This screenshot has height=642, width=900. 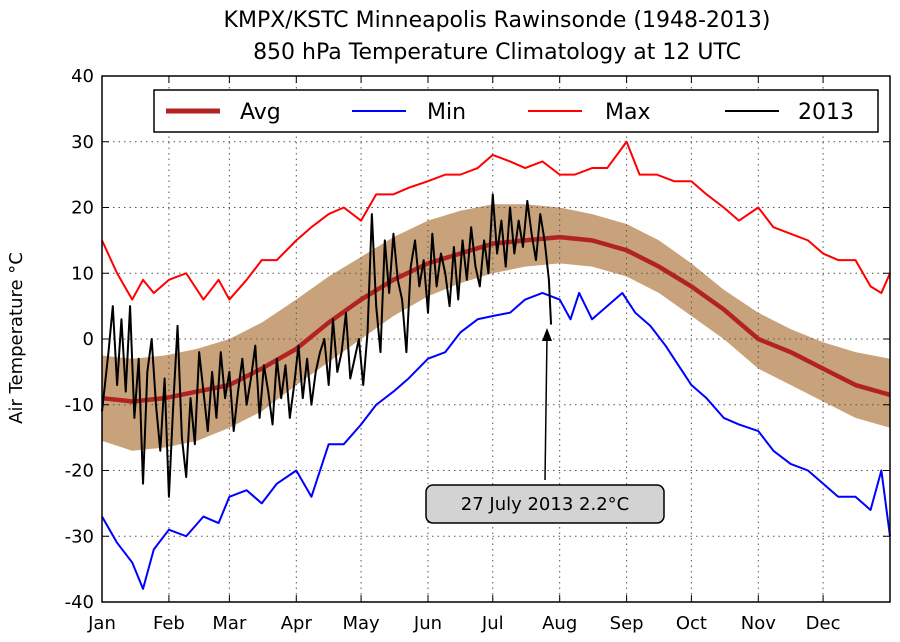 I want to click on y-axis-label: Air Temperature °C, so click(x=16, y=338).